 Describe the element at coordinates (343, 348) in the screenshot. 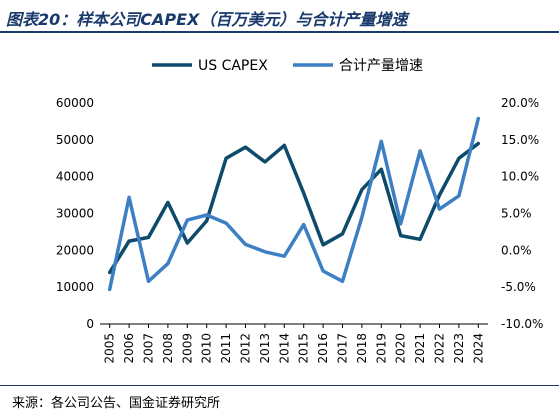

I see `x-tick-label: 2017` at that location.